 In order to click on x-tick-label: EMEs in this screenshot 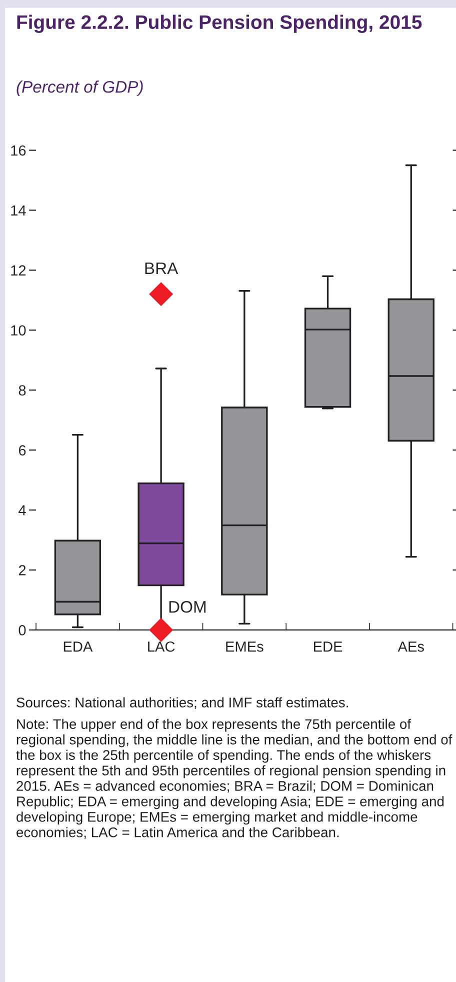, I will do `click(245, 647)`.